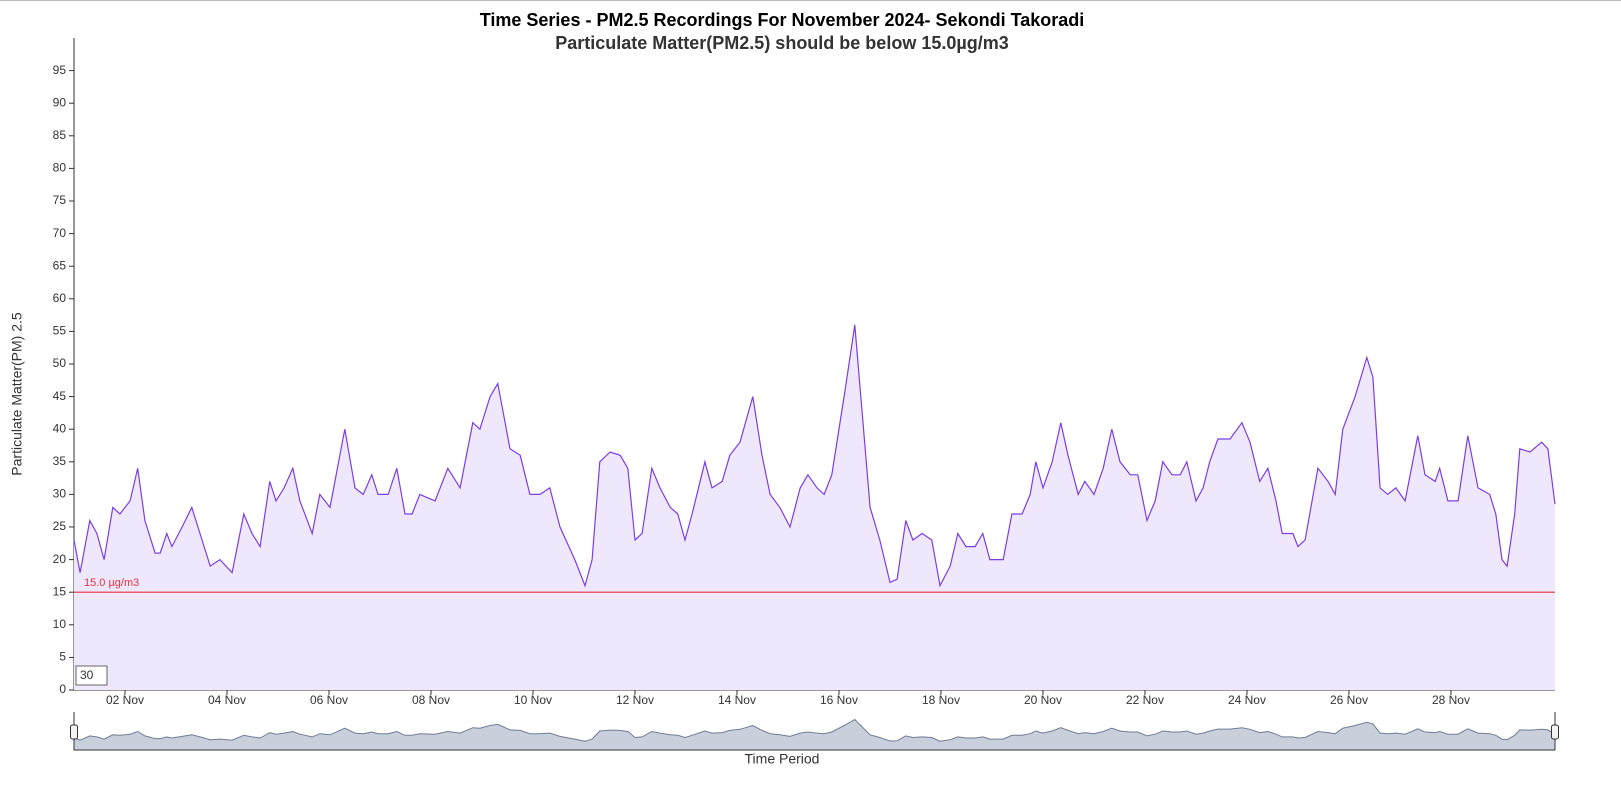 Image resolution: width=1621 pixels, height=802 pixels. Describe the element at coordinates (737, 700) in the screenshot. I see `x-tick-label: 14 Nov` at that location.